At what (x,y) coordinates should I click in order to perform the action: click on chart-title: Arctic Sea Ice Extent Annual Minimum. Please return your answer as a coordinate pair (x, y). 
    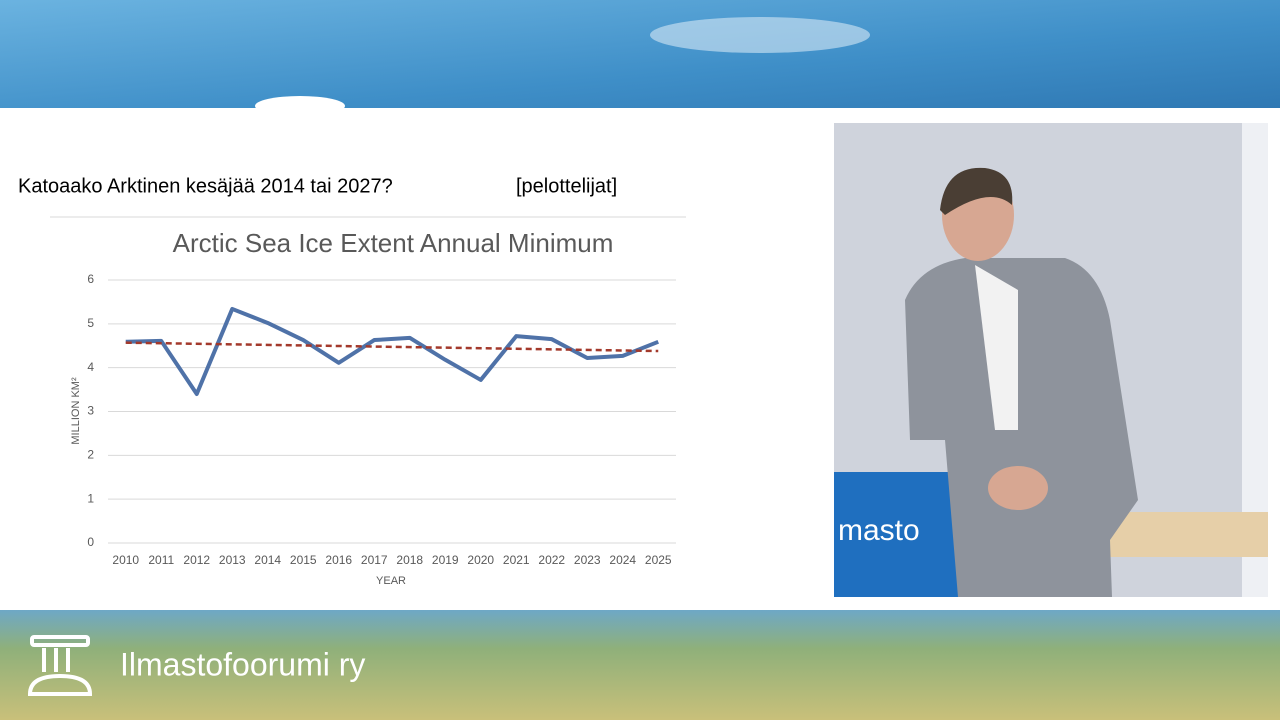
    Looking at the image, I should click on (393, 243).